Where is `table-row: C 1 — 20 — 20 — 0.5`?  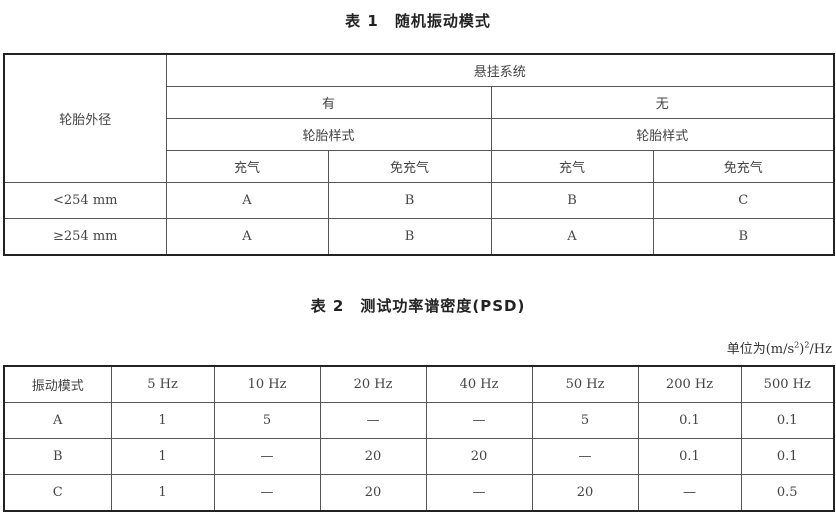
table-row: C 1 — 20 — 20 — 0.5 is located at coordinates (419, 493).